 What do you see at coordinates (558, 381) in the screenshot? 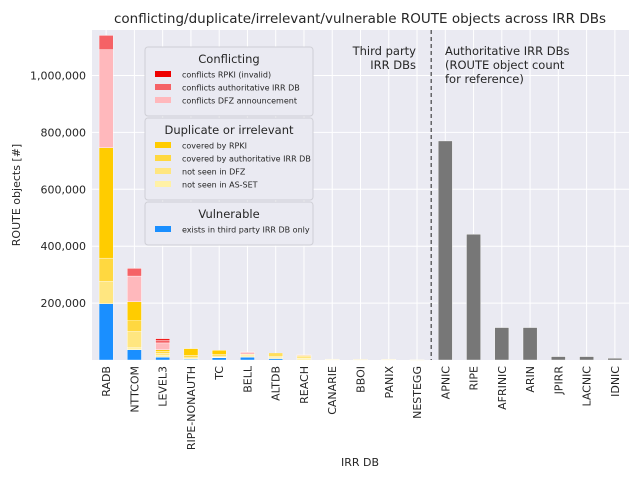
I see `x-tick-label: JPIRR` at bounding box center [558, 381].